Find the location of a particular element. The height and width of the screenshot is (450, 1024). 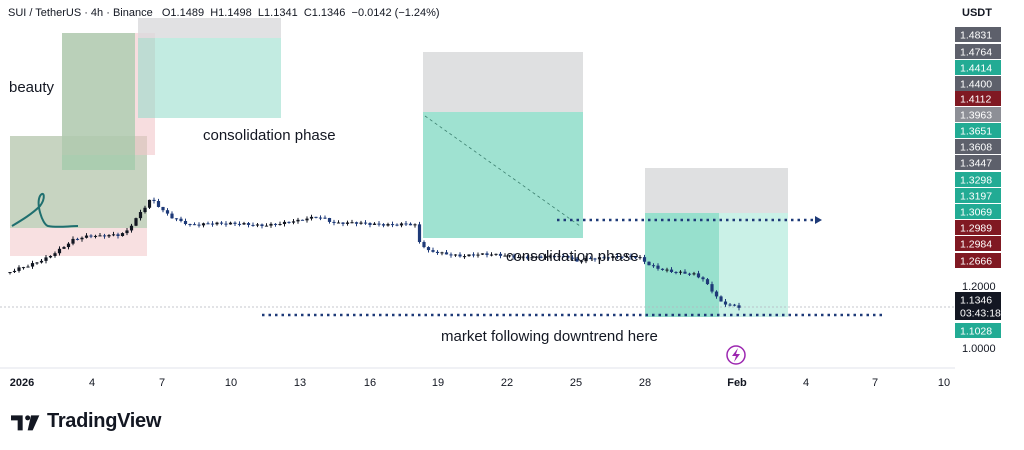

price-tag-label: 1.1028 is located at coordinates (976, 332).